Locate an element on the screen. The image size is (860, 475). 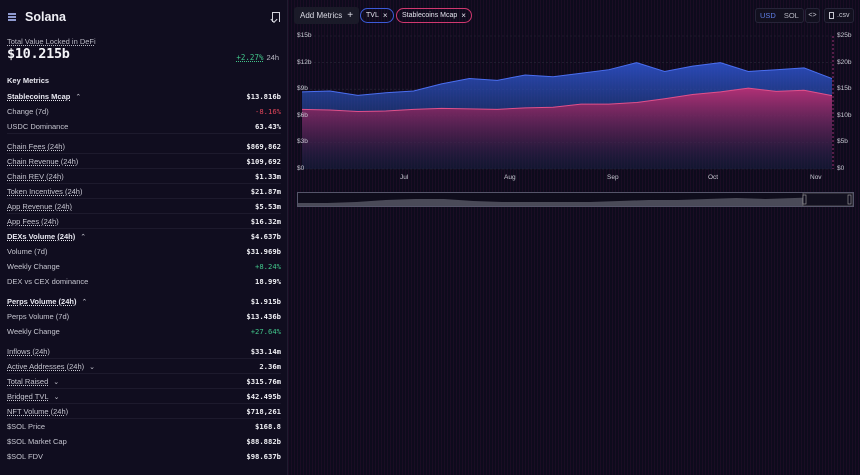
metric-label: USDC Dominance is located at coordinates (38, 126).